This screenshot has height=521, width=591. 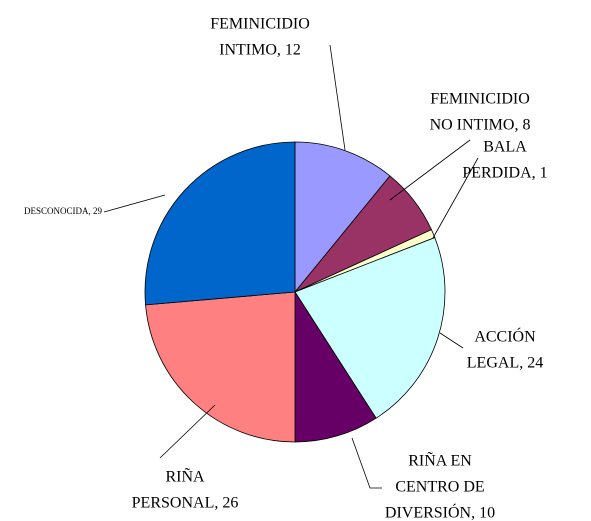 I want to click on data-label: PERSONAL, 26, so click(x=185, y=503).